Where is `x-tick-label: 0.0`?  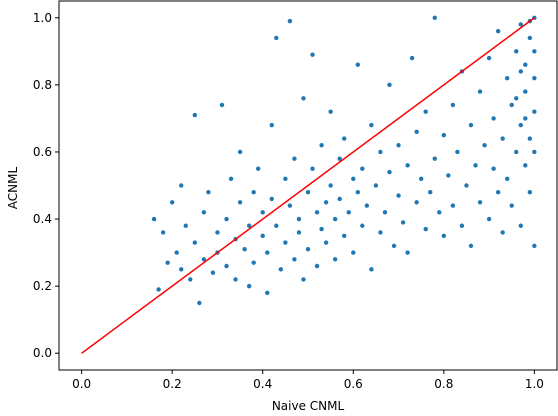 x-tick-label: 0.0 is located at coordinates (81, 384).